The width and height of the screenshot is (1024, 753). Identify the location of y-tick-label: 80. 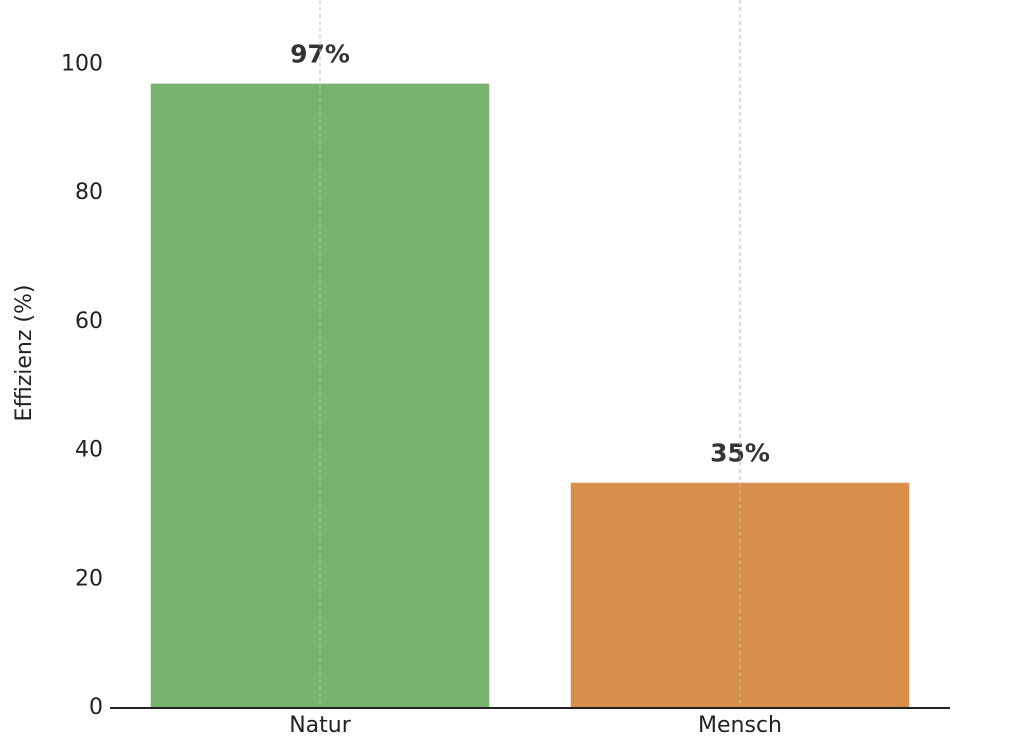
(89, 192).